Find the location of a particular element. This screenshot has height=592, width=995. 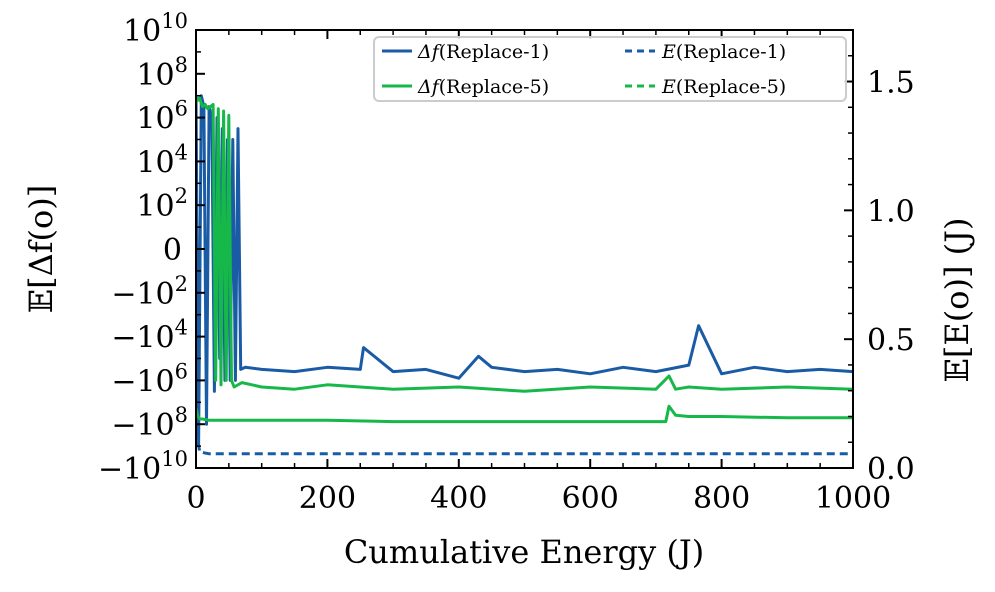

y-left-tick-label: −106 is located at coordinates (149, 379).